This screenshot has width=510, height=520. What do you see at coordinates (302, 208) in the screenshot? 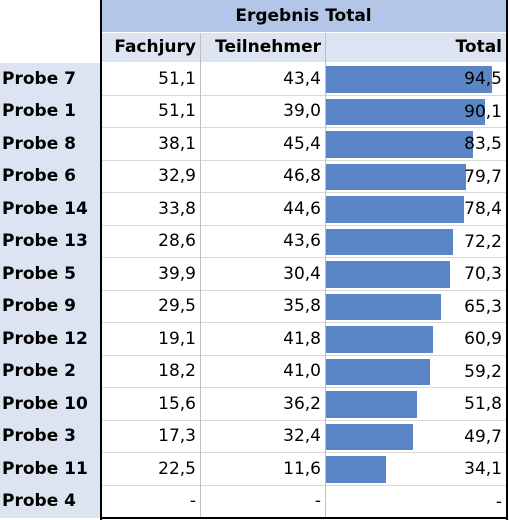
I see `cell-teilnehmer: 44,6` at bounding box center [302, 208].